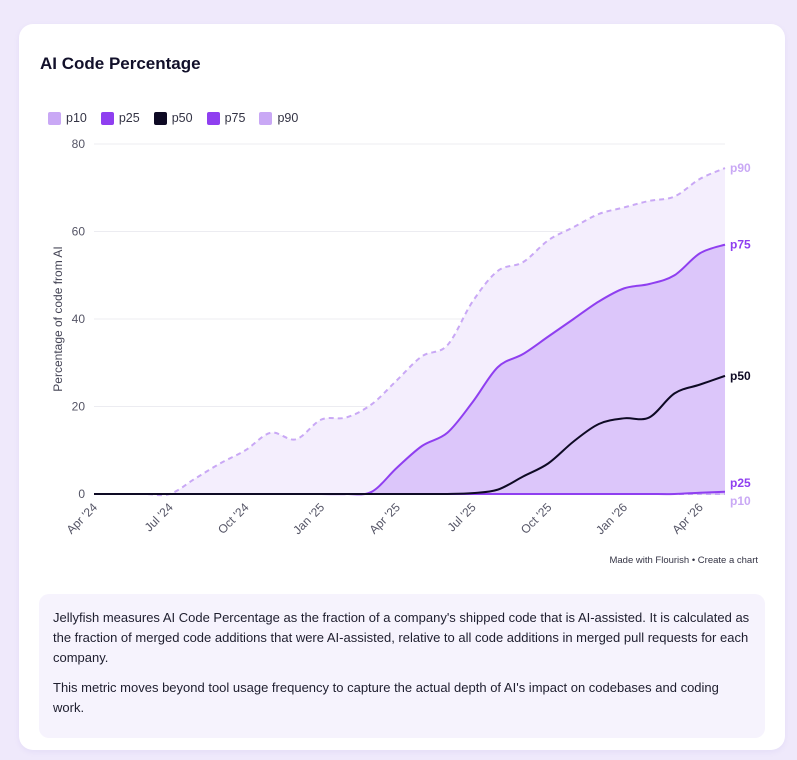 This screenshot has width=797, height=760. Describe the element at coordinates (536, 518) in the screenshot. I see `x-tick-label: Oct '25` at that location.